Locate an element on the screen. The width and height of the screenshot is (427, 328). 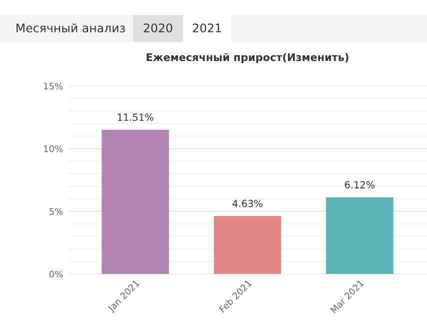
text: 2021 is located at coordinates (206, 27).